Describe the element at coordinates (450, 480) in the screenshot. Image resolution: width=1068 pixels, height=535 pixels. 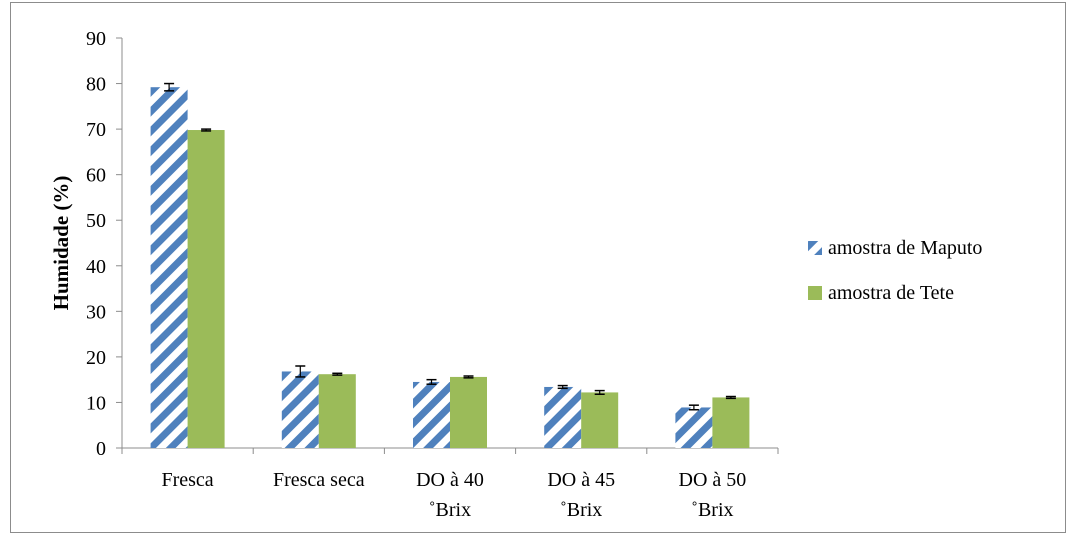
I see `x-tick-label-line: DO à 40` at that location.